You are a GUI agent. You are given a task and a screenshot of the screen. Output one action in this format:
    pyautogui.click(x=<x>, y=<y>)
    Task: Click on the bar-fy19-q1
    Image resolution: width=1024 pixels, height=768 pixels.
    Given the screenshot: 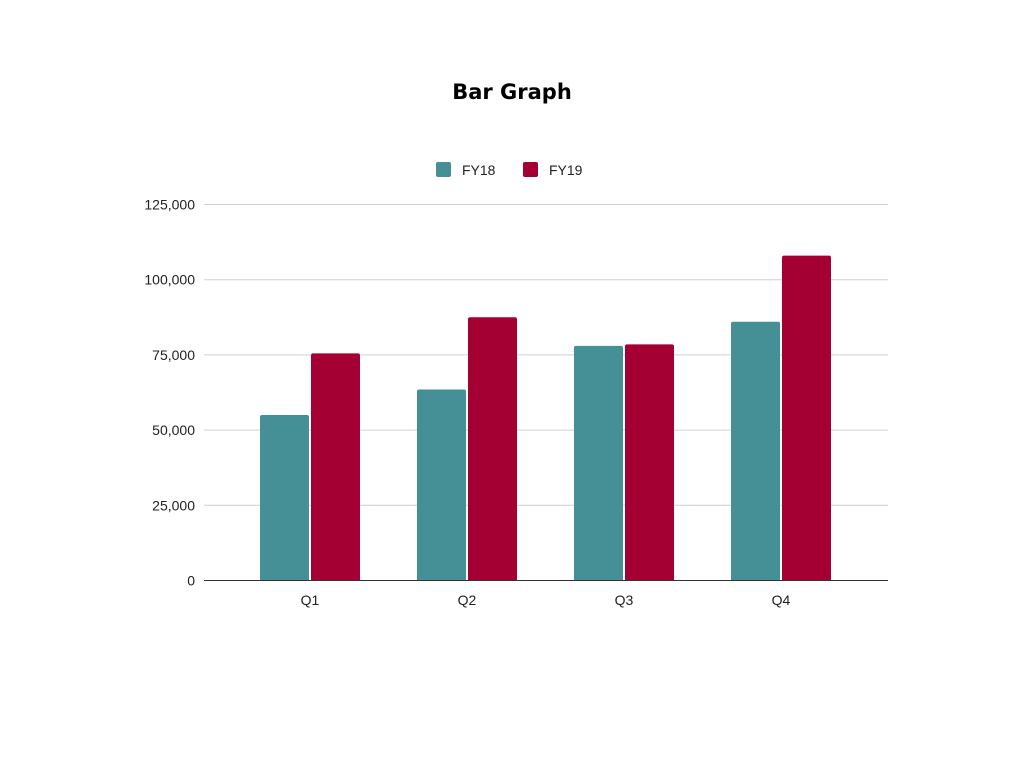 What is the action you would take?
    pyautogui.click(x=335, y=467)
    